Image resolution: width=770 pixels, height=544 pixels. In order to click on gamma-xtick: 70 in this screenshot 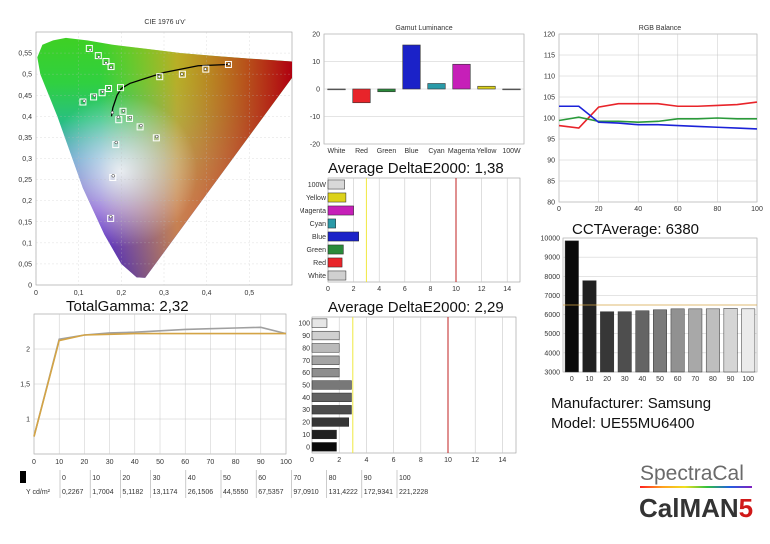, I will do `click(211, 462)`.